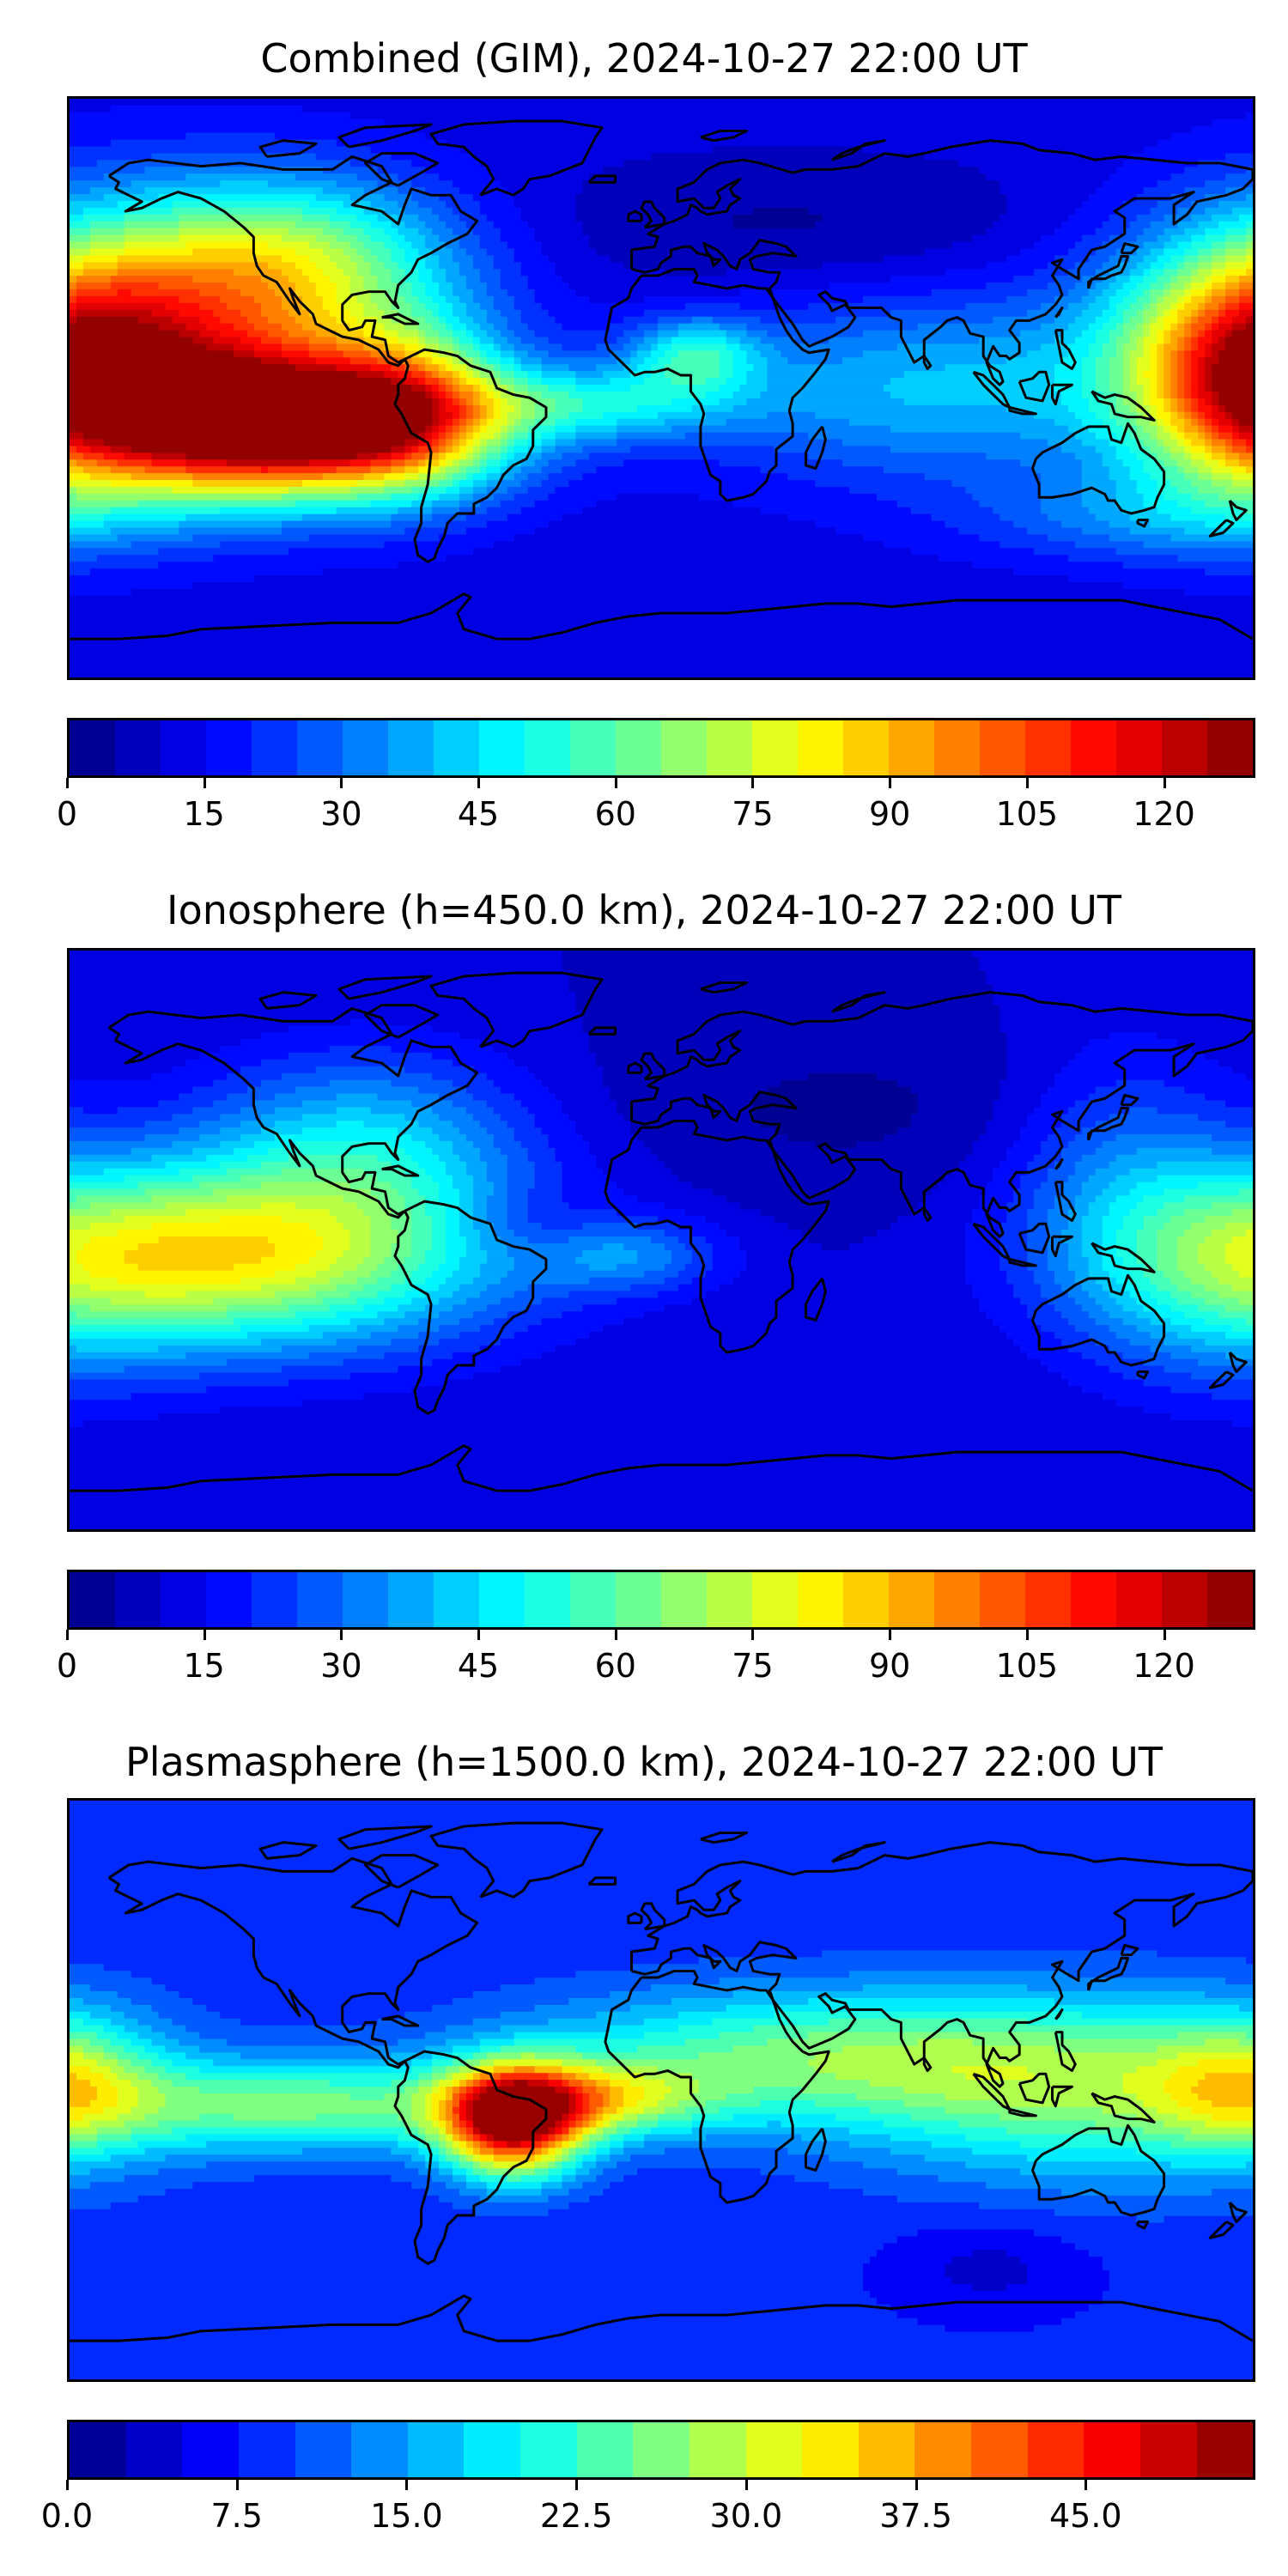 Image resolution: width=1288 pixels, height=2576 pixels. I want to click on colorbar-ticks: 0 15 30 45 60 75 90 105 120, so click(656, 806).